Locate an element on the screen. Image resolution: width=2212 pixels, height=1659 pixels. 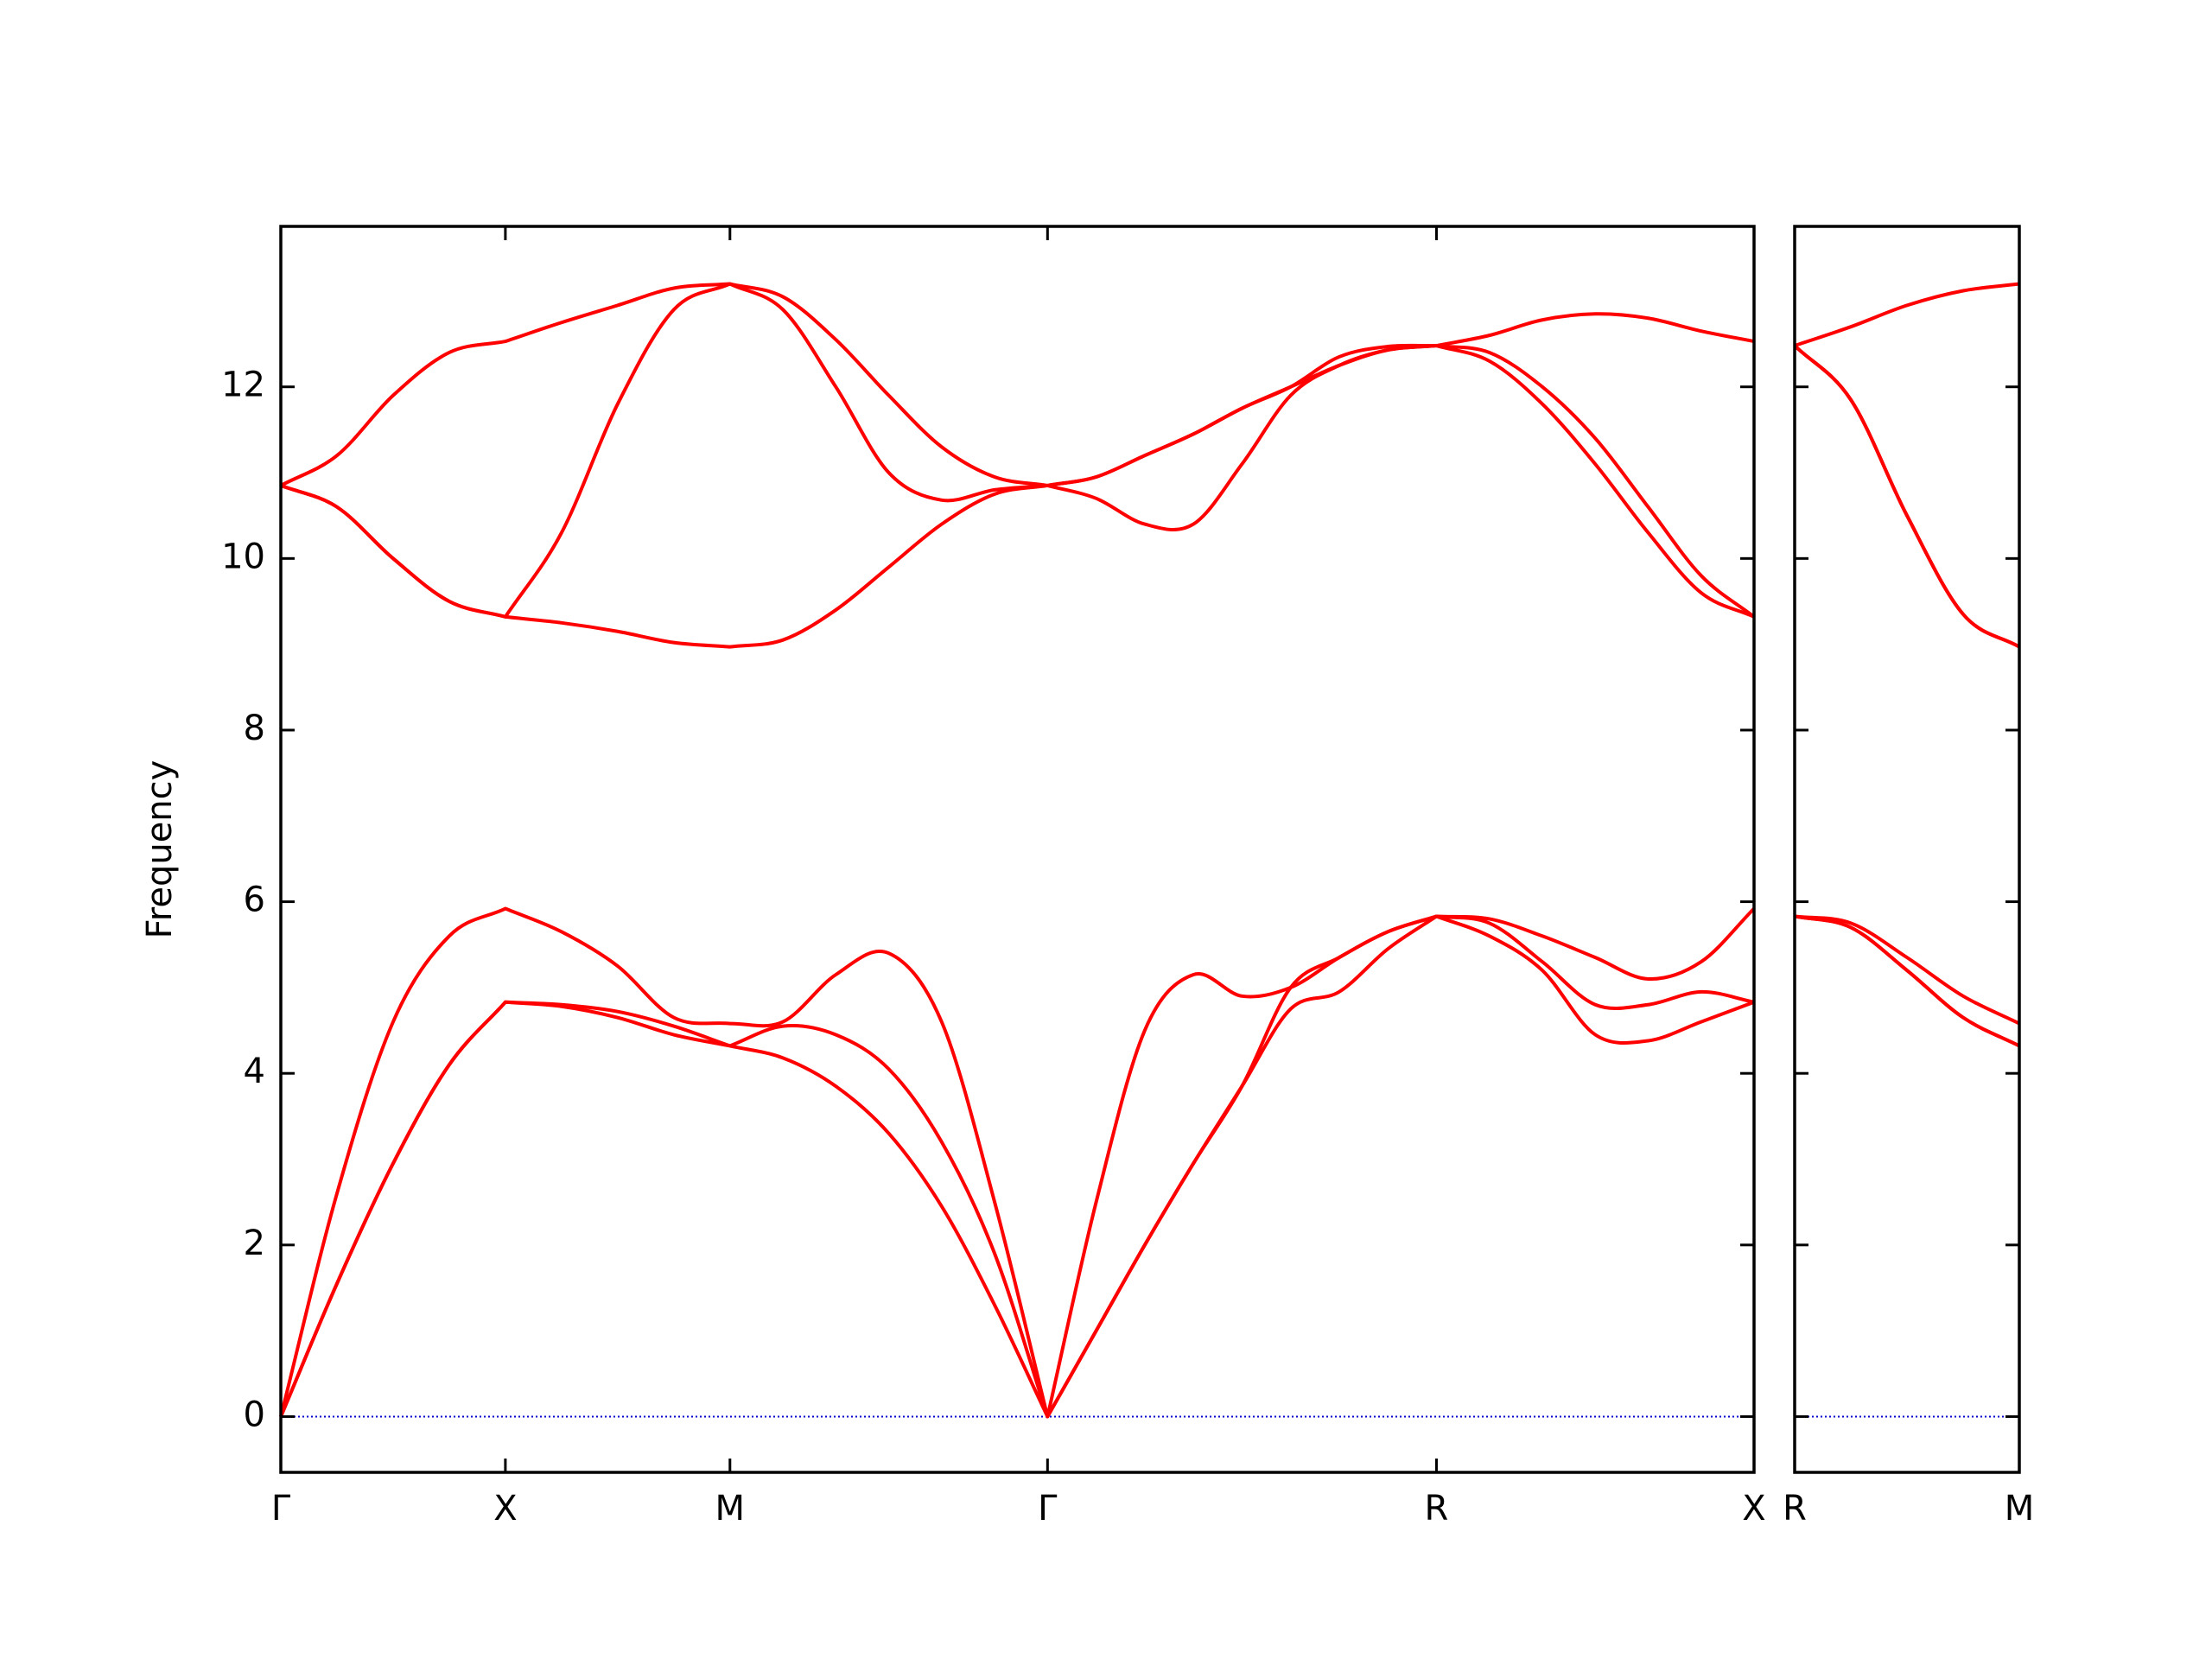
y-tick-label: 4 is located at coordinates (254, 1071).